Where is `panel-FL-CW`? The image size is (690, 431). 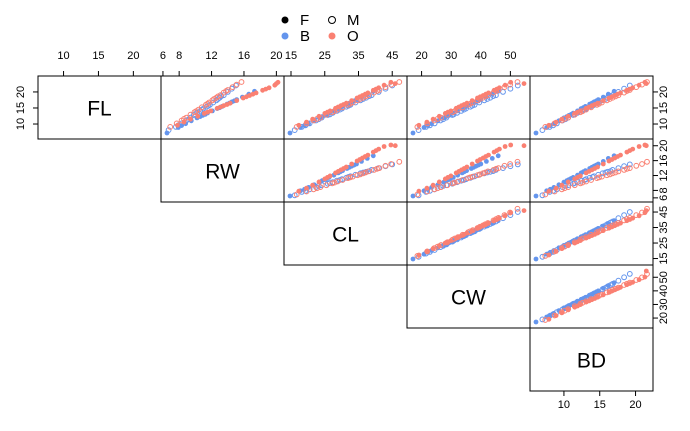 panel-FL-CW is located at coordinates (468, 107).